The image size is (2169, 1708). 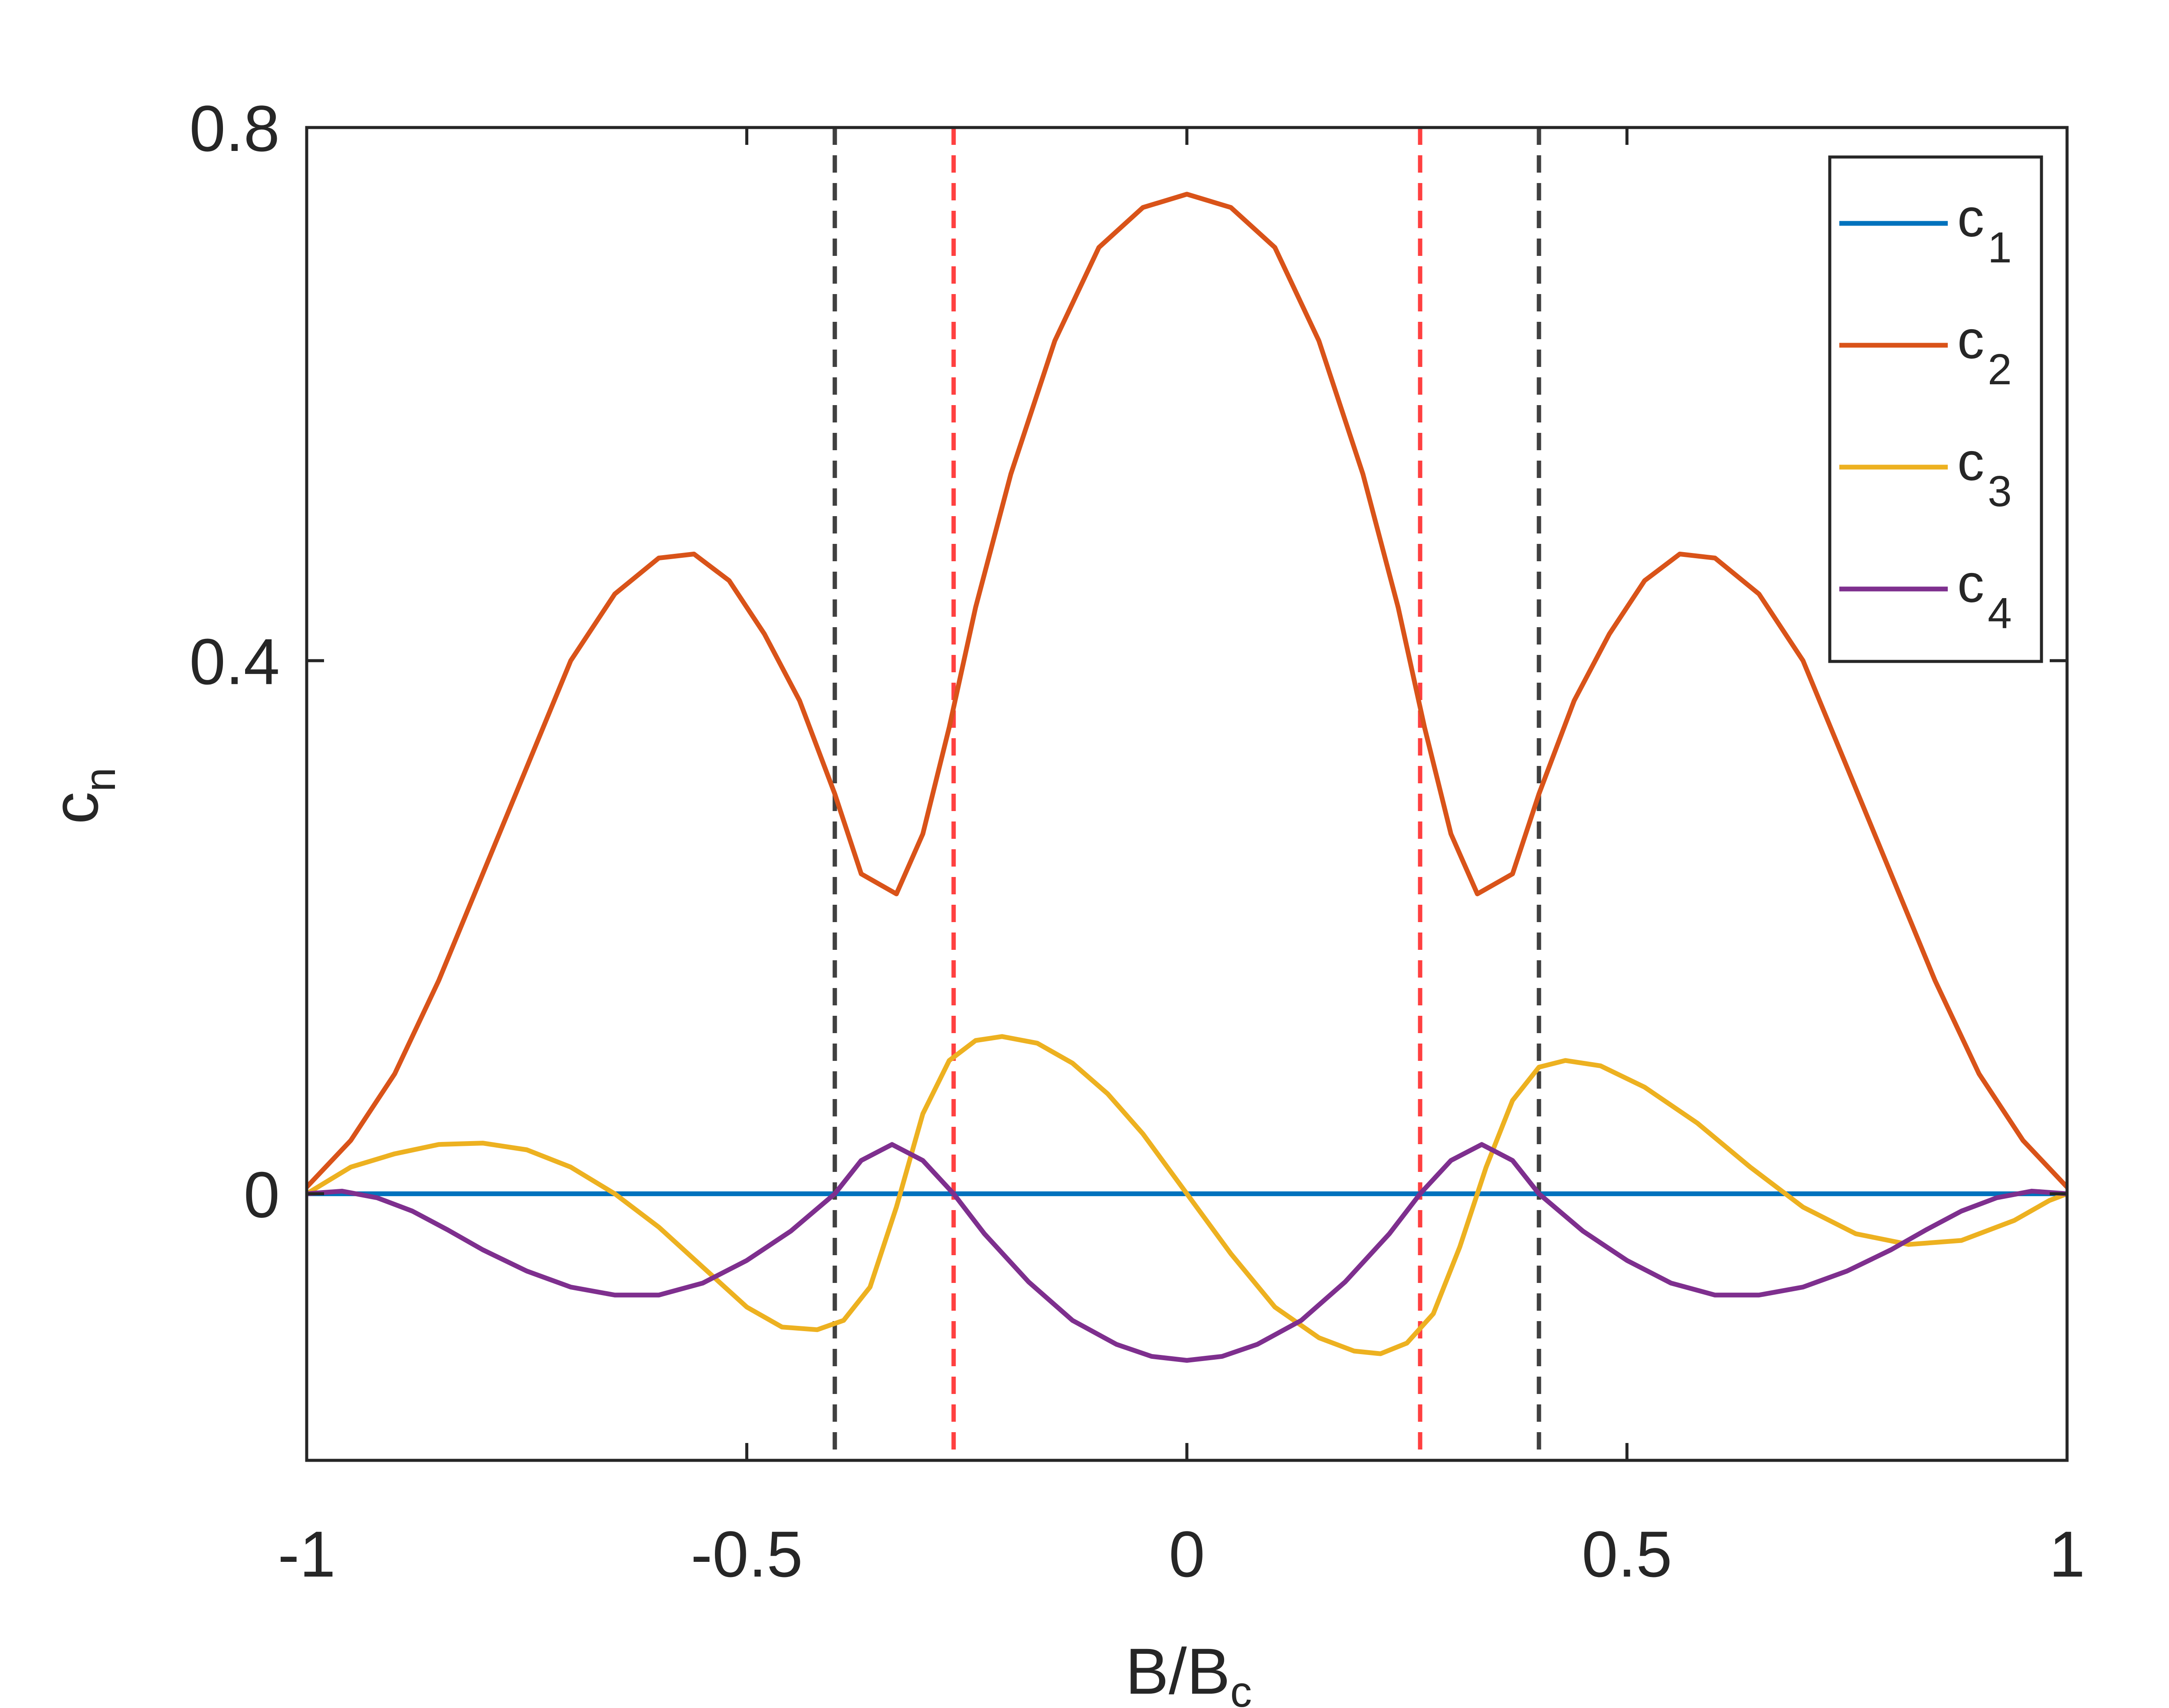 I want to click on legend-label-c4: c4, so click(x=1984, y=596).